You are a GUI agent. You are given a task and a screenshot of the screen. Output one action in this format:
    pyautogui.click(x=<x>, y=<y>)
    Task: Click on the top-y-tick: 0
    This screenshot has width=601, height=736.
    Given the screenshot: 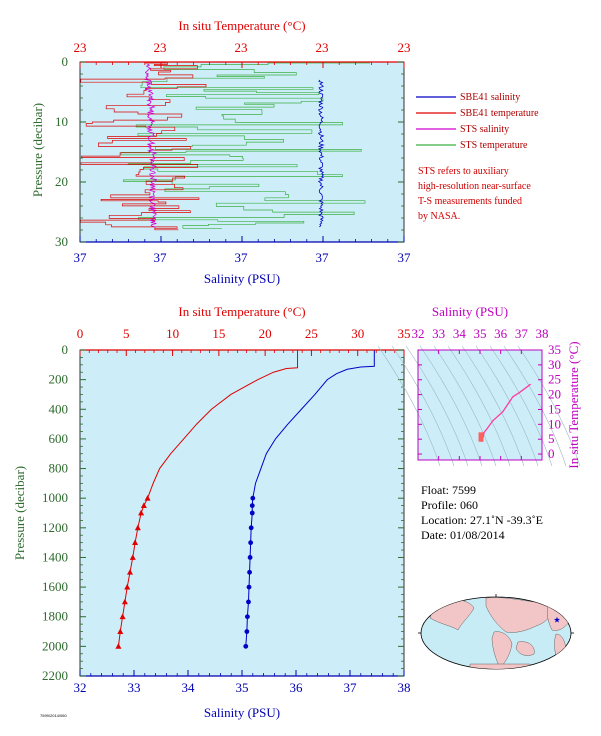 What is the action you would take?
    pyautogui.click(x=65, y=61)
    